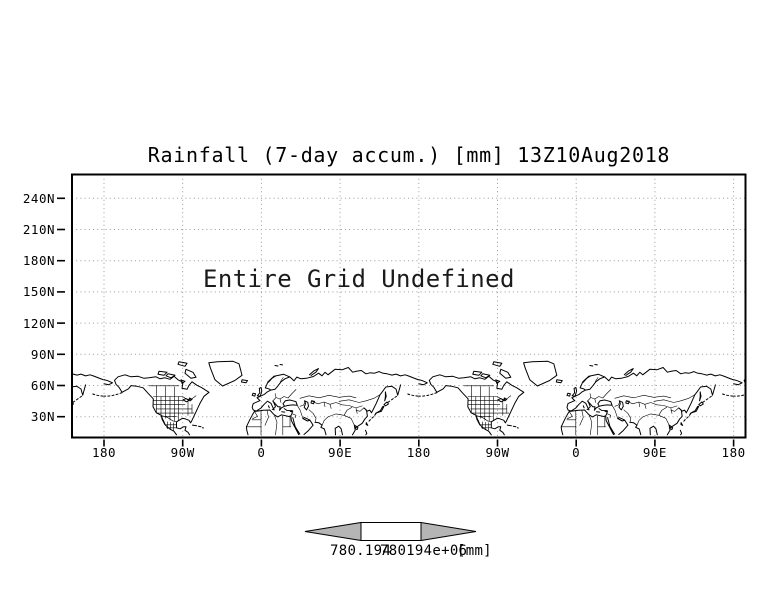 Image resolution: width=784 pixels, height=612 pixels. I want to click on colorbar-right-arrow, so click(448, 531).